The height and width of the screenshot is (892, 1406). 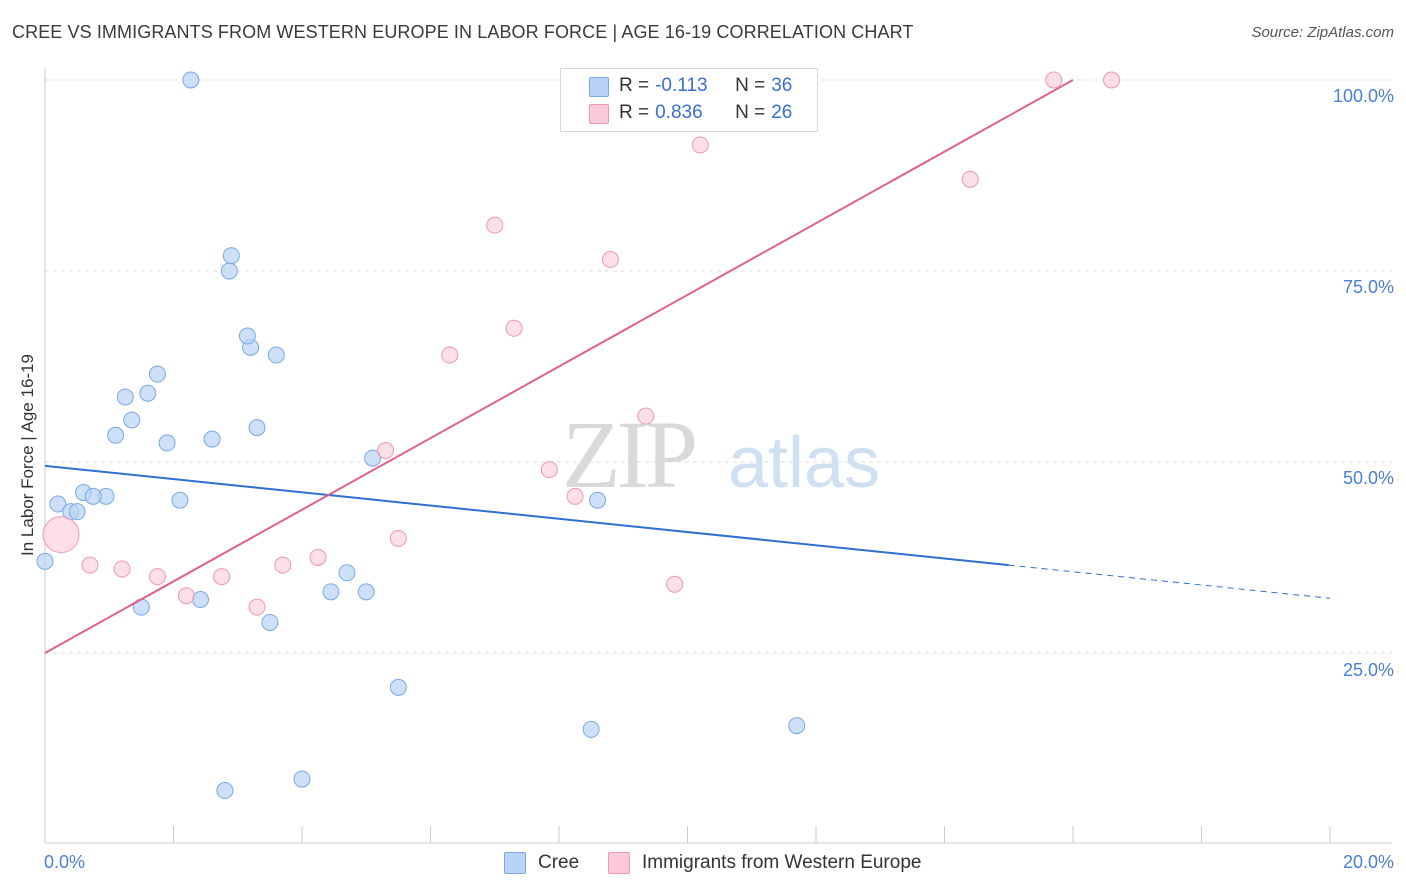 I want to click on source-label: Source: ZipAtlas.com, so click(x=1322, y=32).